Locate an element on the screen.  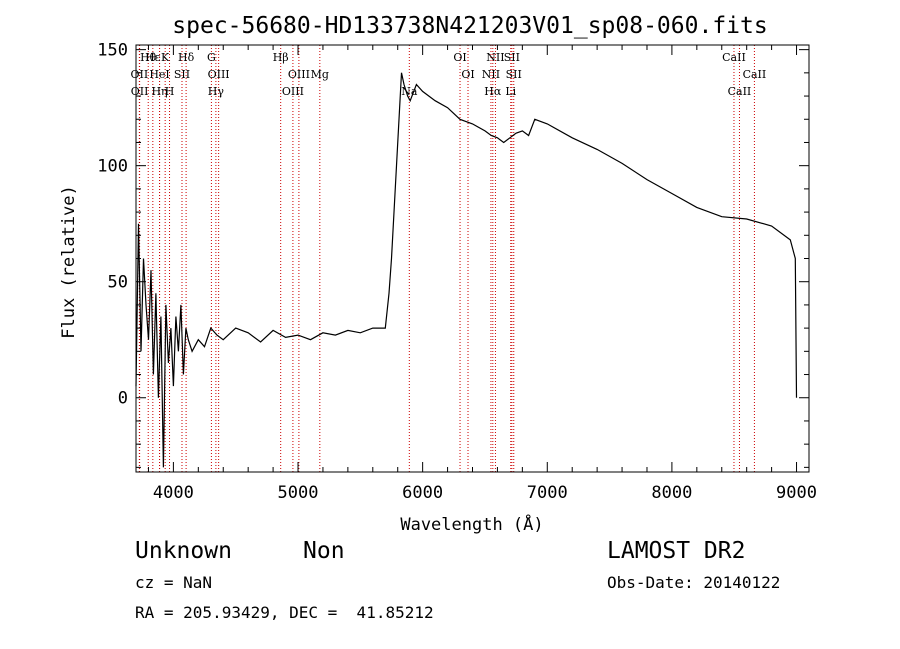
y-tick-label: 0 is located at coordinates (123, 399).